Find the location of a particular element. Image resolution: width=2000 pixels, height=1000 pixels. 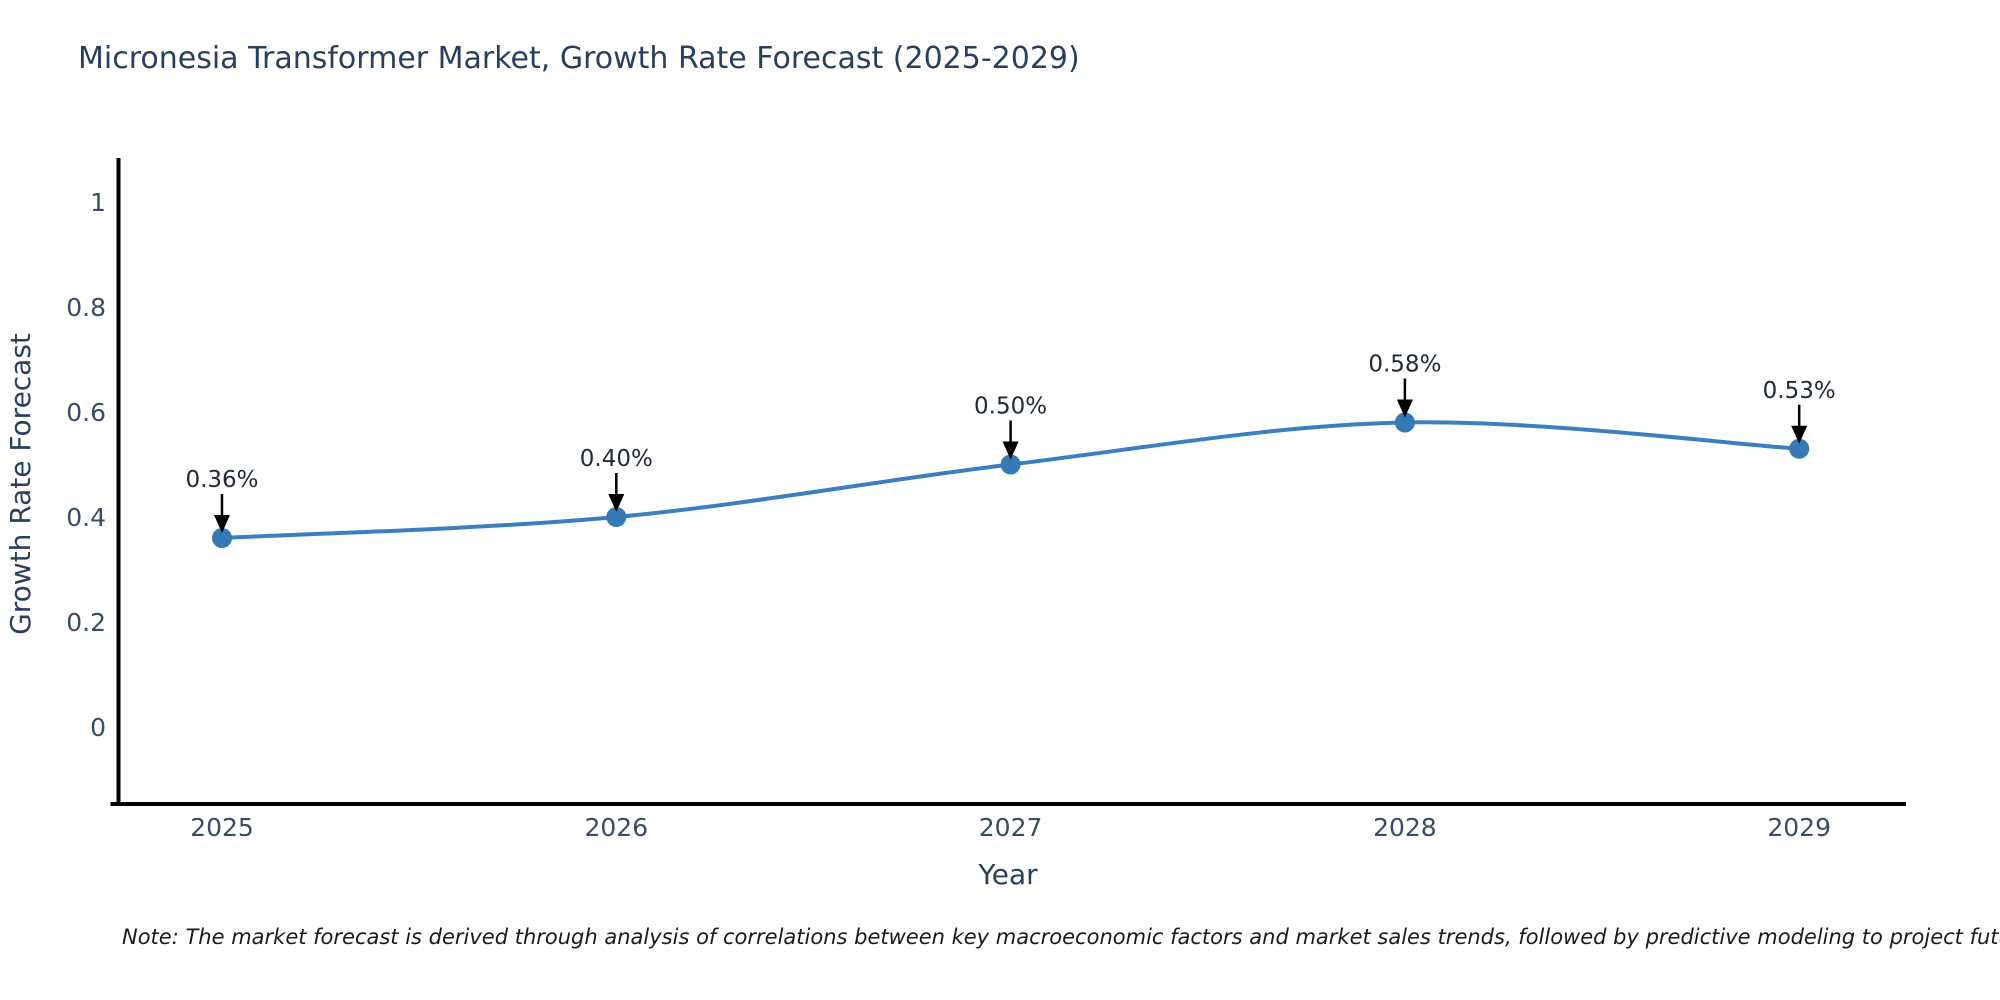

y-tick-label: 0 is located at coordinates (98, 727).